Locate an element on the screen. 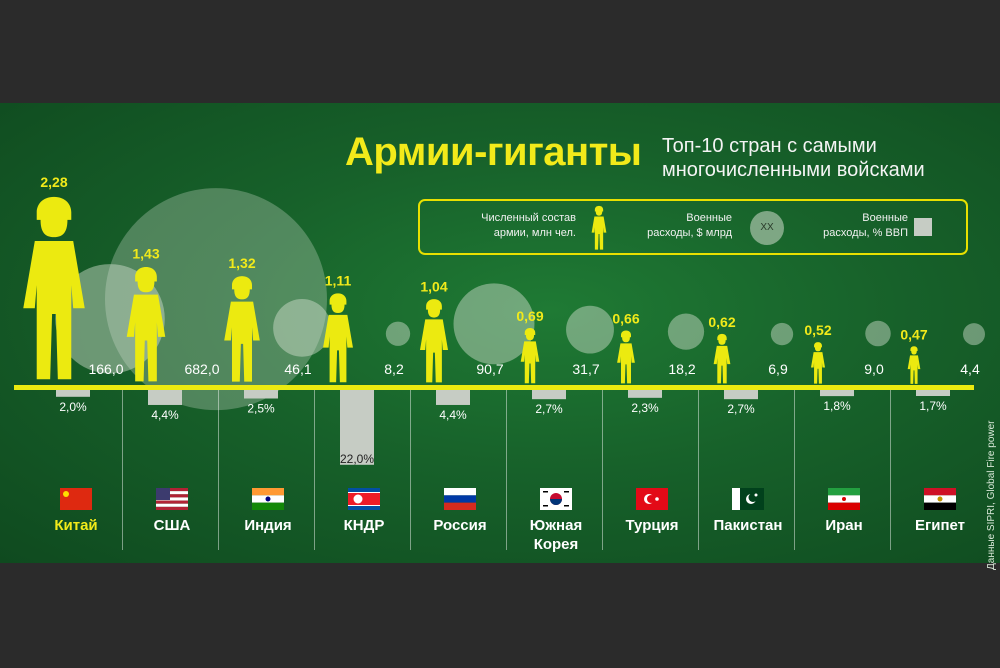 Image resolution: width=1000 pixels, height=668 pixels. gdp-value-label: 2,5% is located at coordinates (261, 409).